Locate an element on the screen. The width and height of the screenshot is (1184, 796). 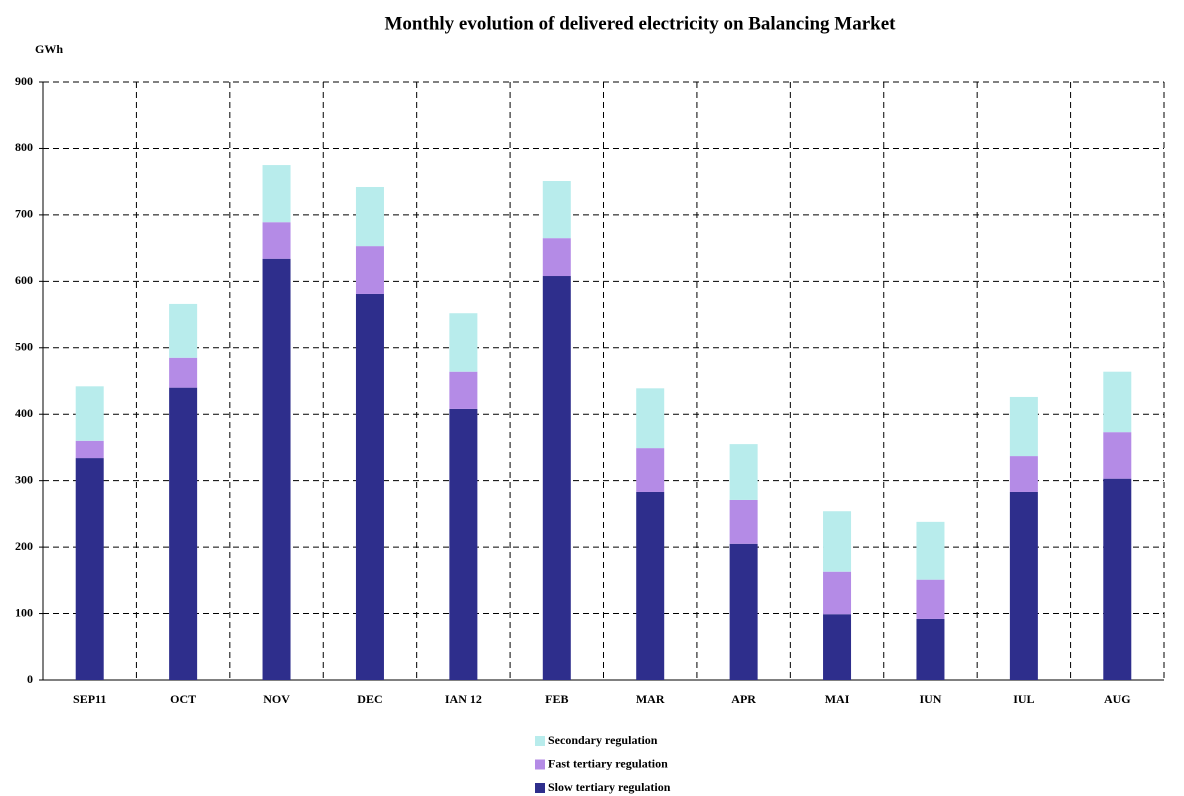
y-tick-label: 800 is located at coordinates (24, 147).